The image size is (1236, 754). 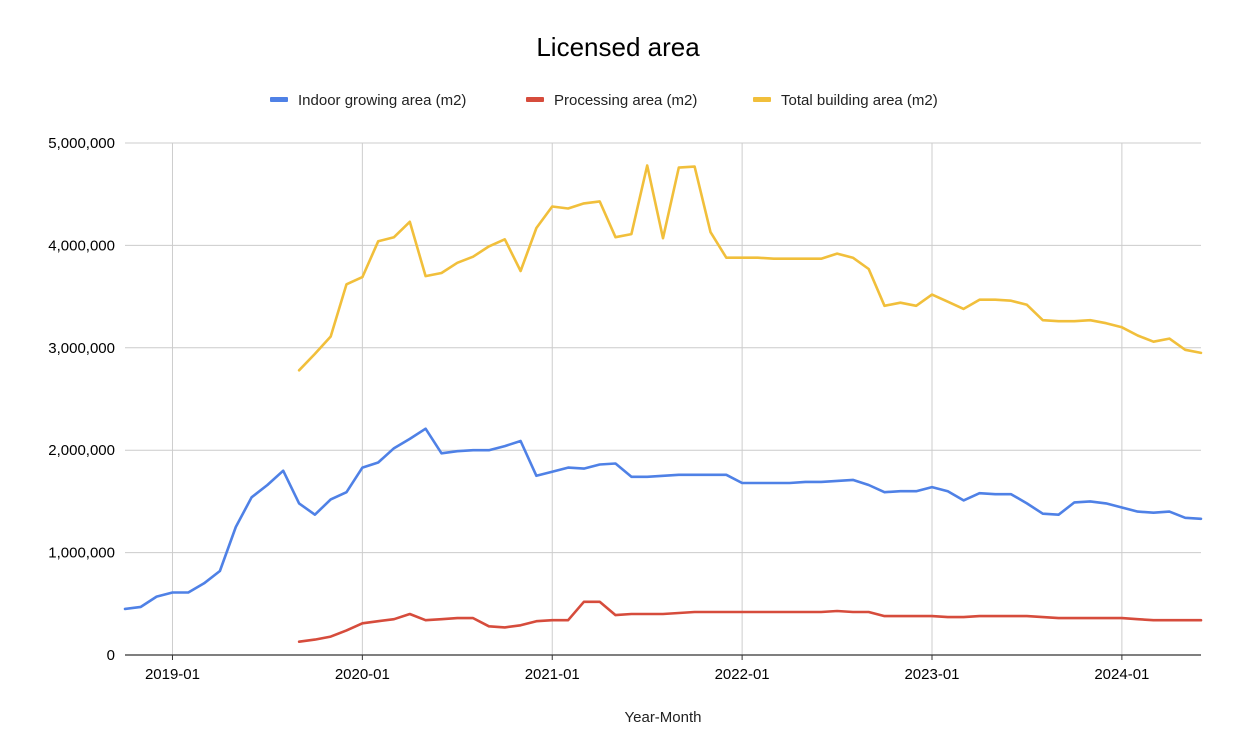 I want to click on legend-item: Processing area (m2), so click(x=611, y=100).